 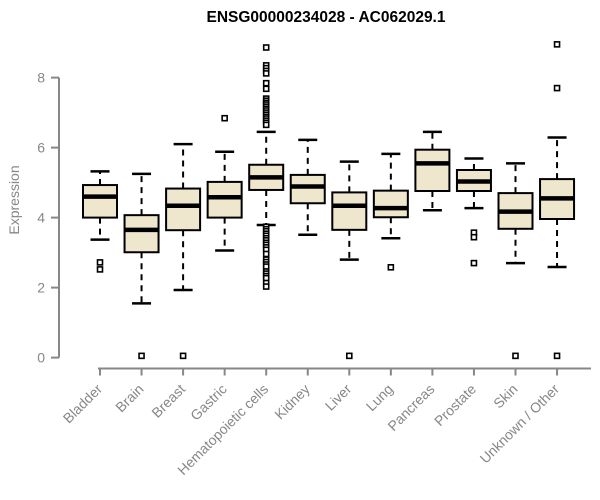 I want to click on y-tick-label: 0, so click(x=41, y=358).